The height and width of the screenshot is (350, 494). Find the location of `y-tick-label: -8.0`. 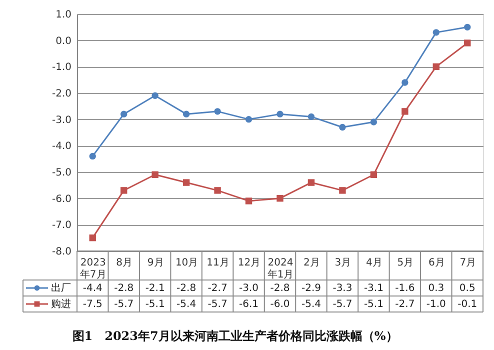

y-tick-label: -8.0 is located at coordinates (62, 252).